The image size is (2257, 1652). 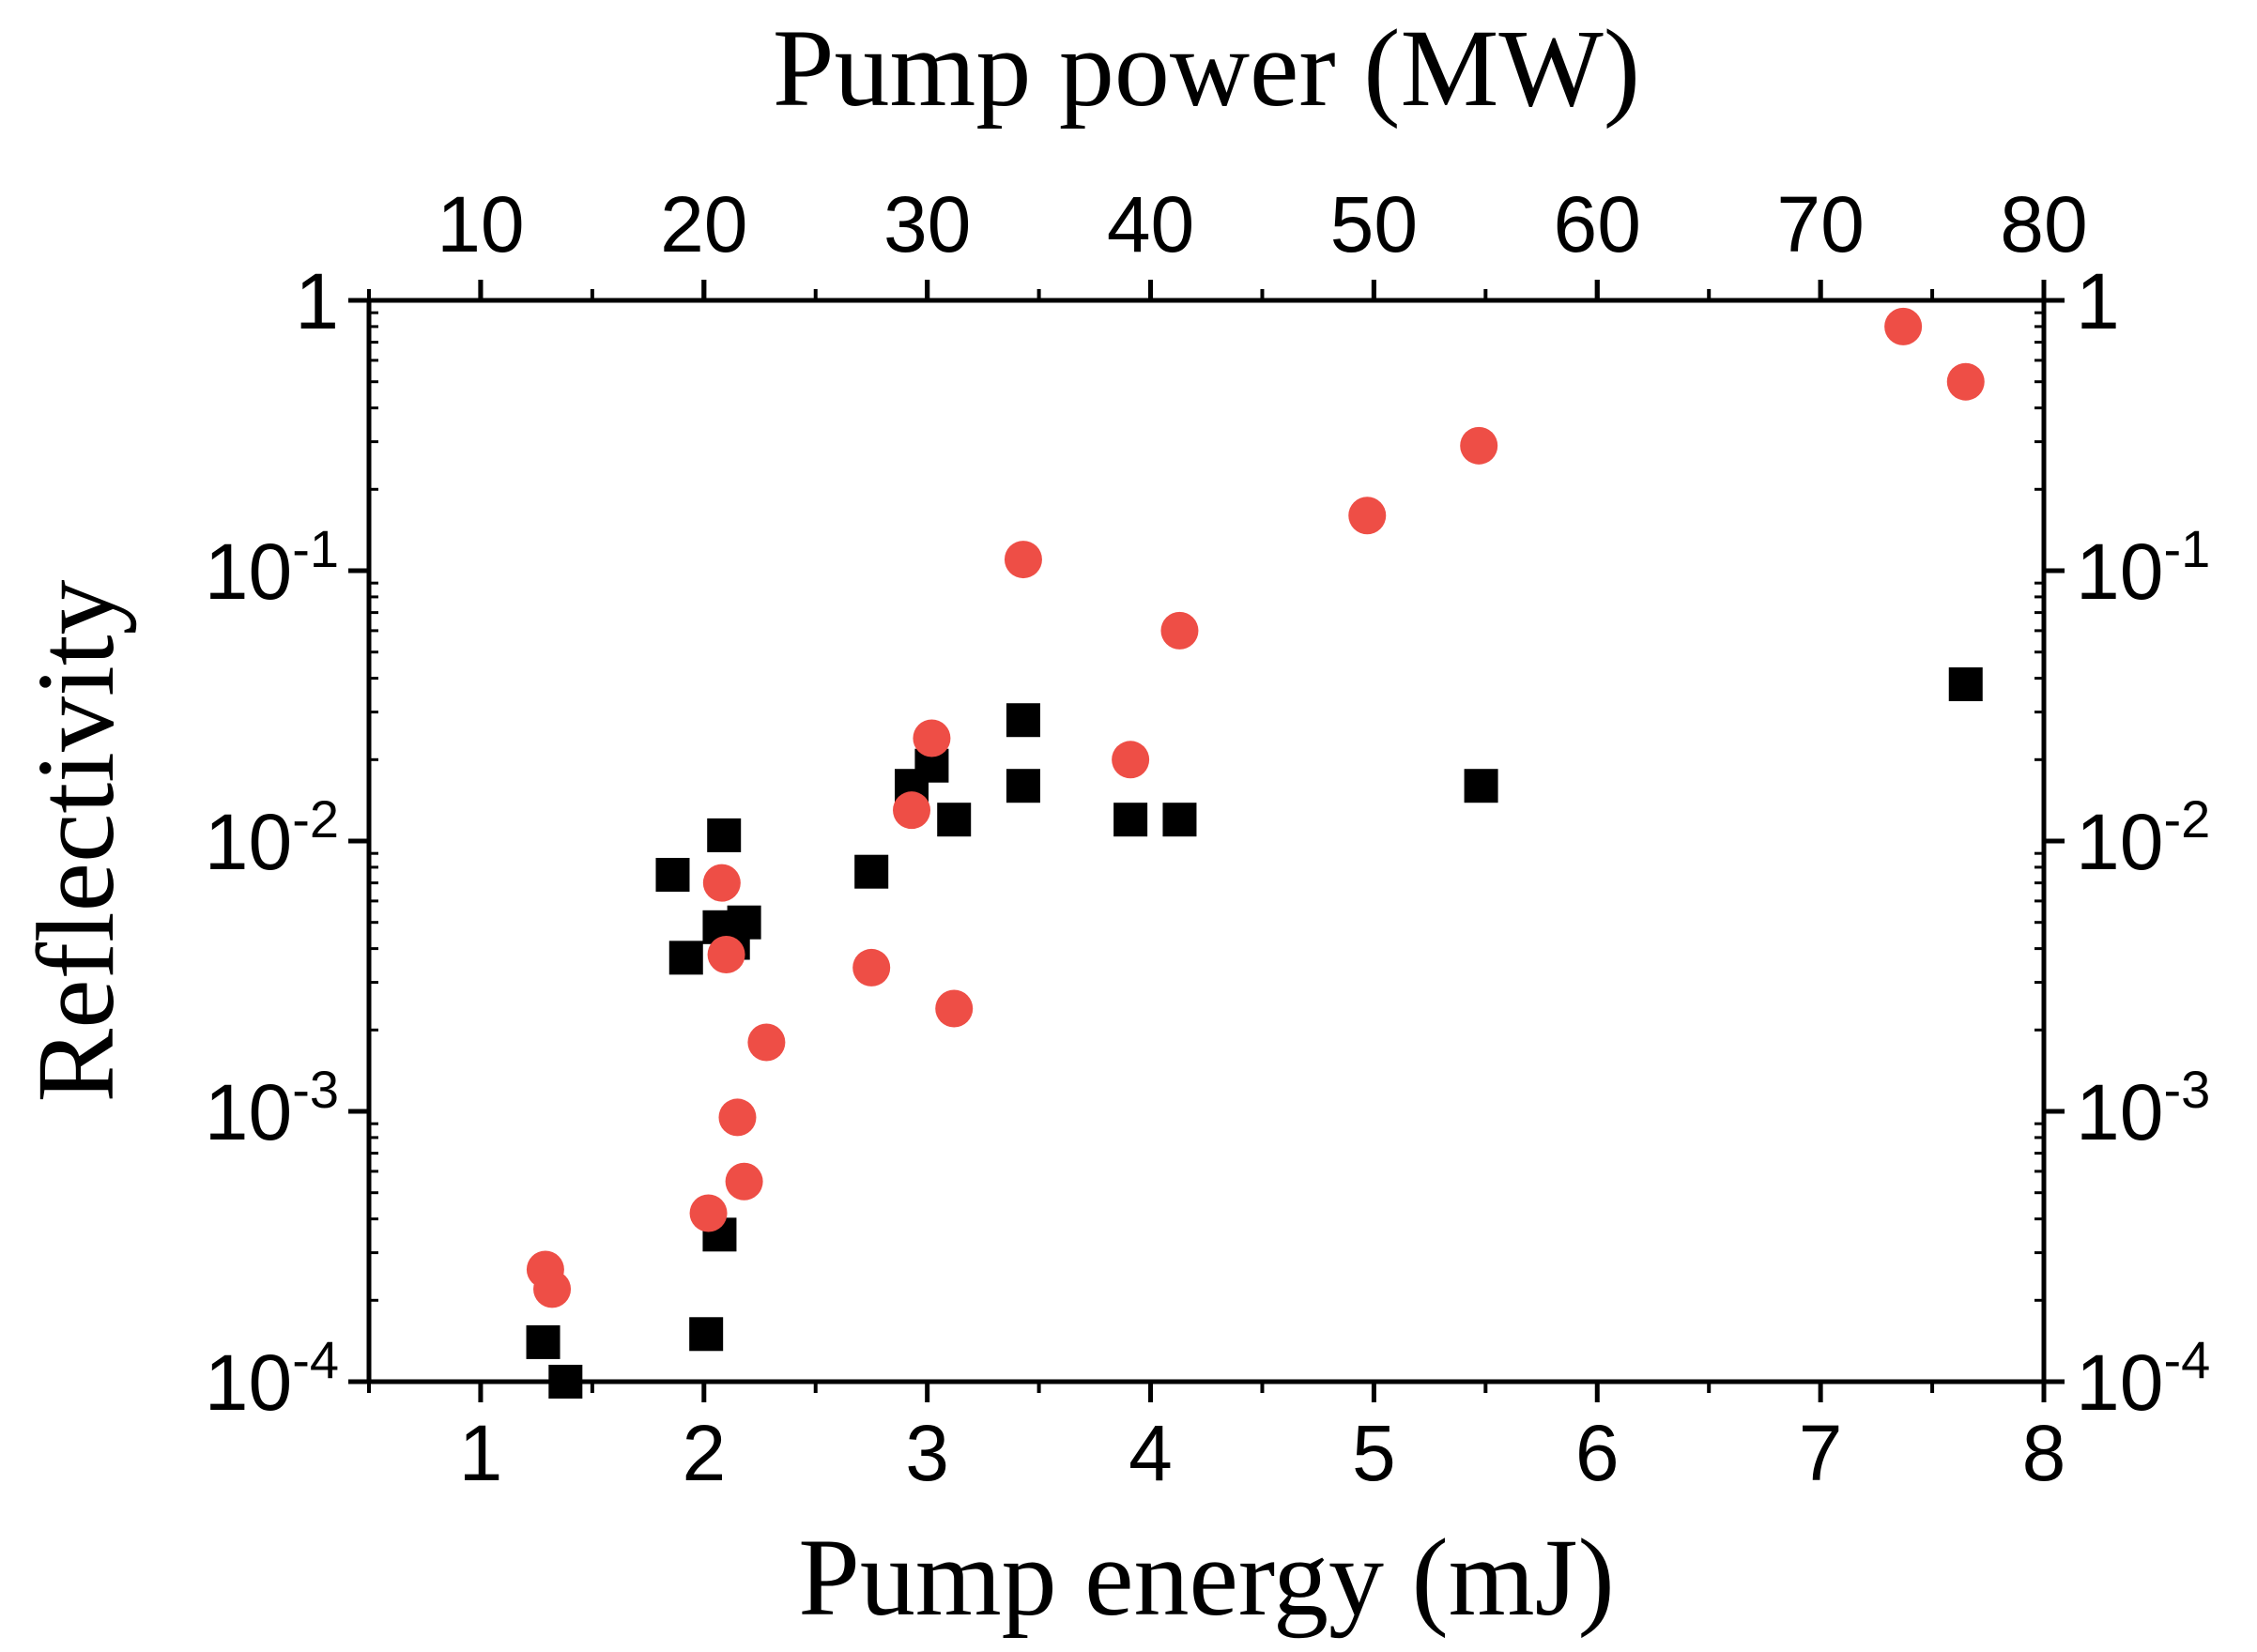 What do you see at coordinates (1374, 1453) in the screenshot?
I see `x-tick-label: 5` at bounding box center [1374, 1453].